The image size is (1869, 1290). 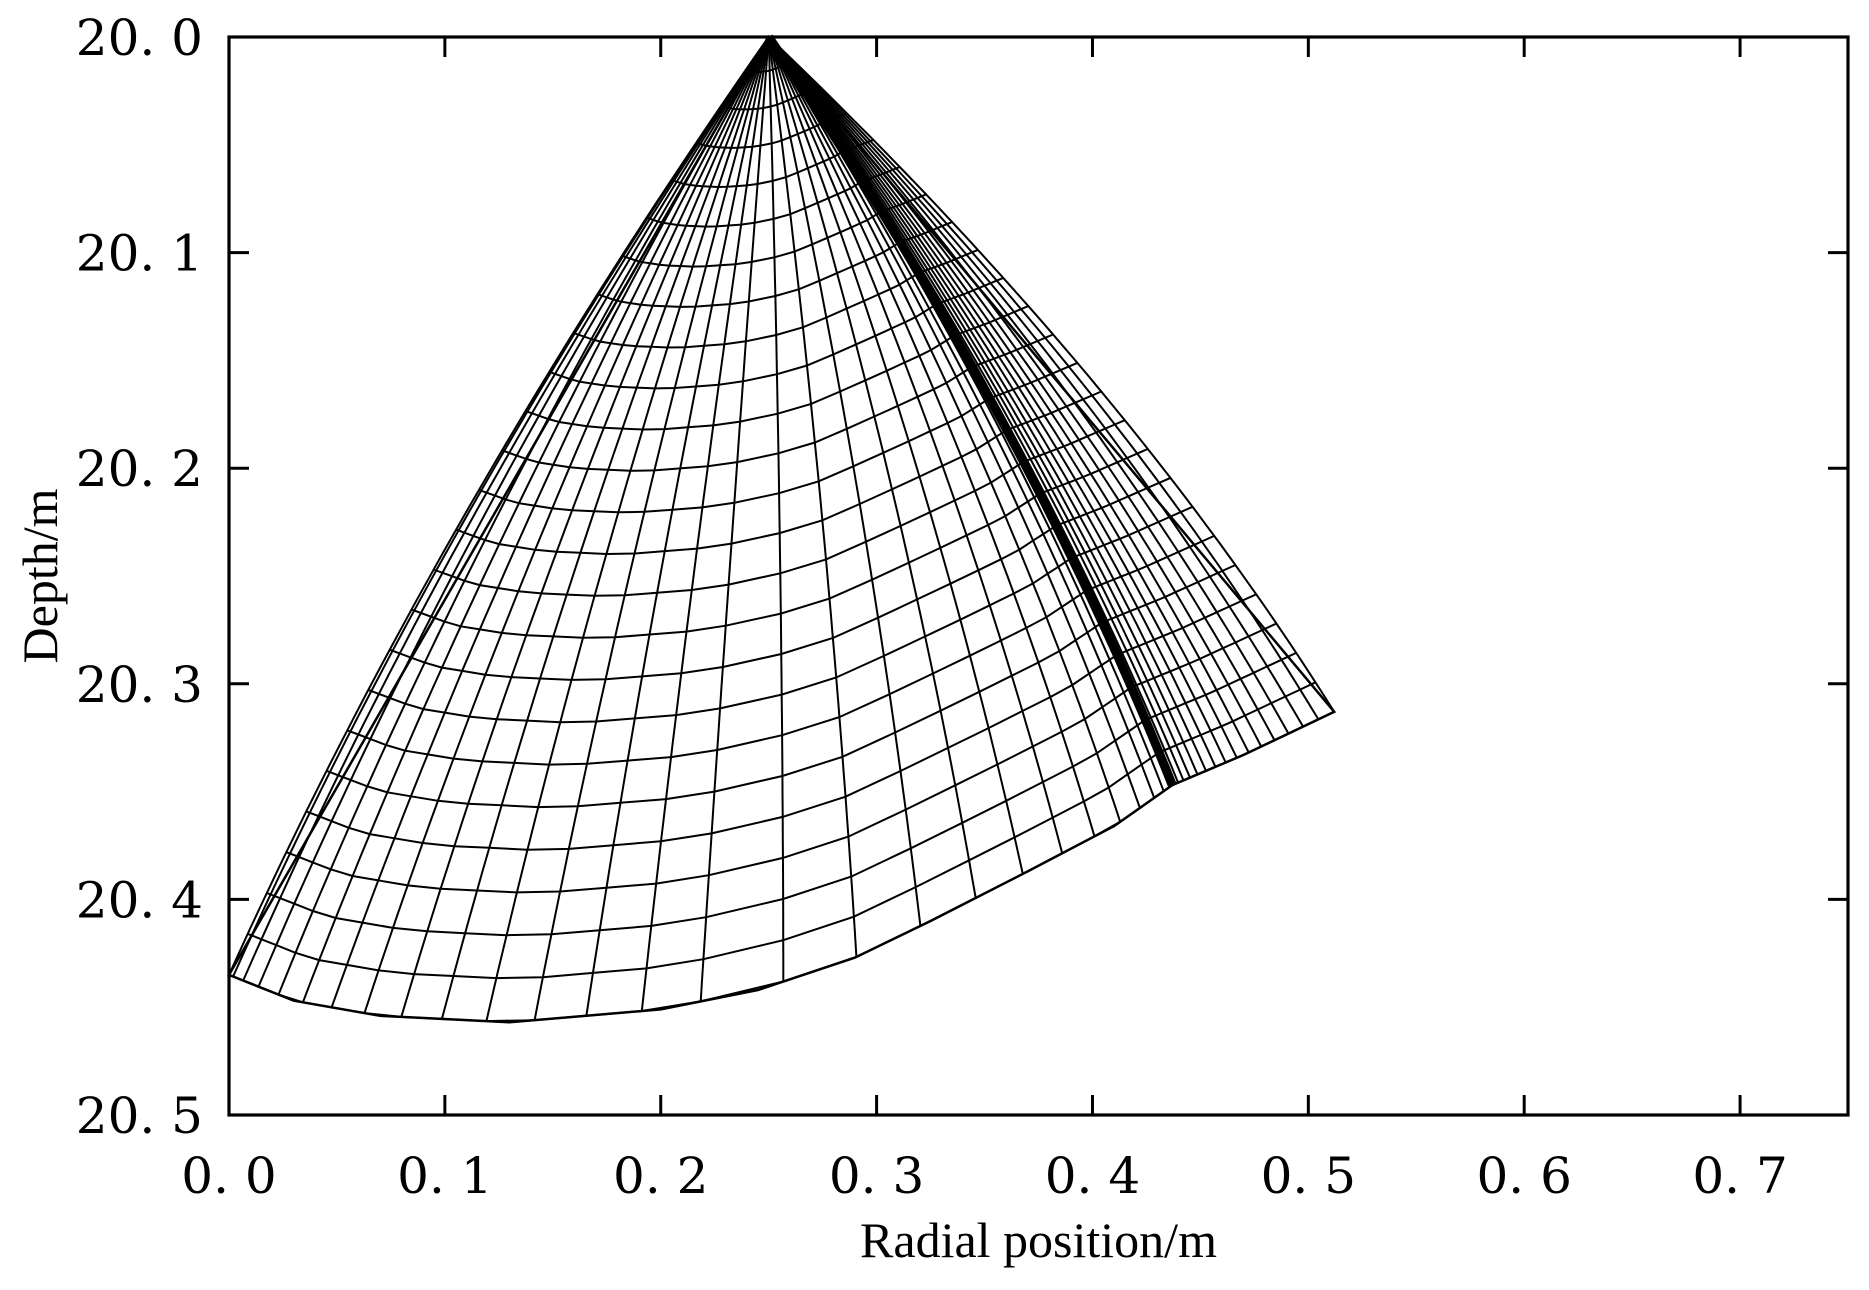 What do you see at coordinates (1523, 1176) in the screenshot?
I see `x-tick-label: 0. 6` at bounding box center [1523, 1176].